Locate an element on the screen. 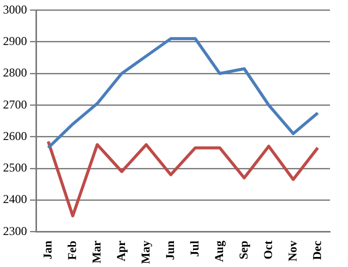 The image size is (348, 267). x-tick-label: Sep is located at coordinates (243, 250).